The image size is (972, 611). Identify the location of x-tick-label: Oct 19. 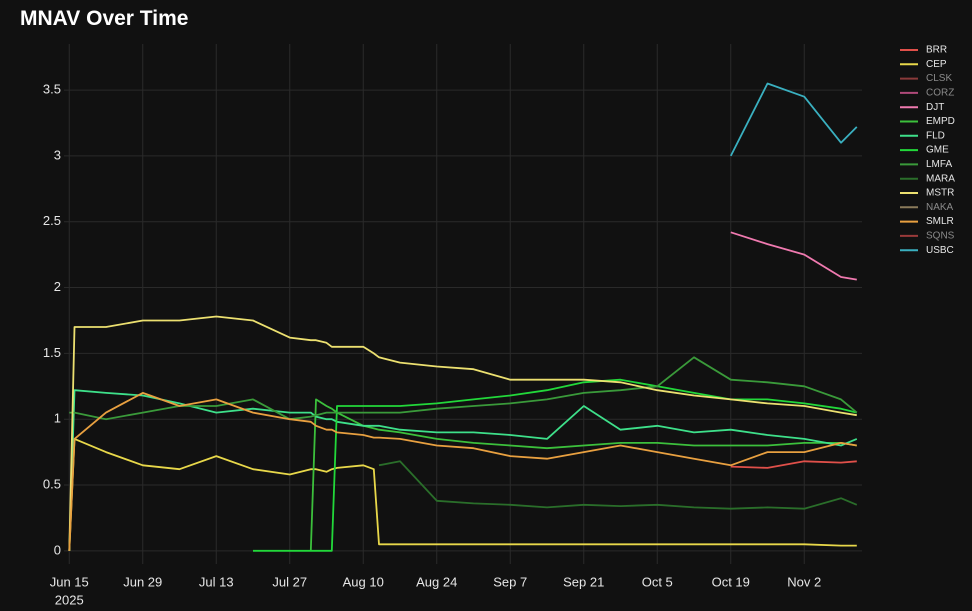
(731, 581).